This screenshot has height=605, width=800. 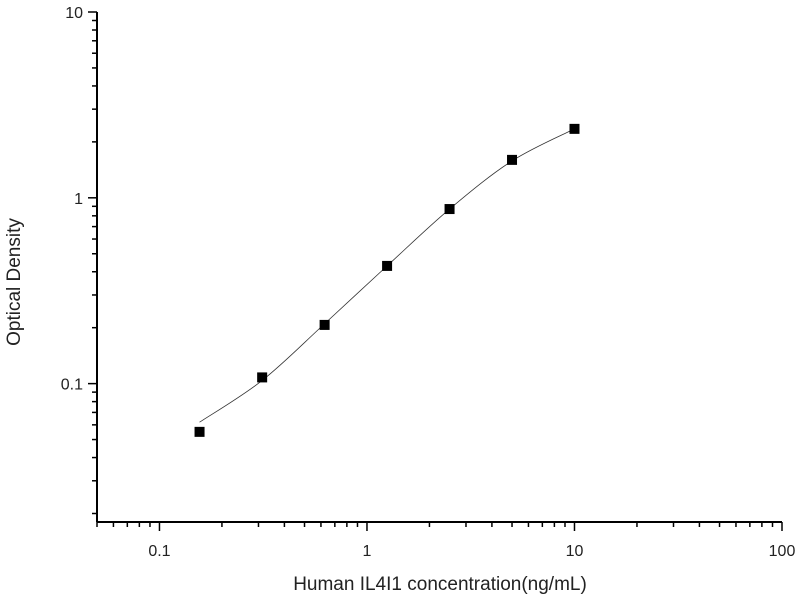 What do you see at coordinates (575, 551) in the screenshot?
I see `x-tick-label: 10` at bounding box center [575, 551].